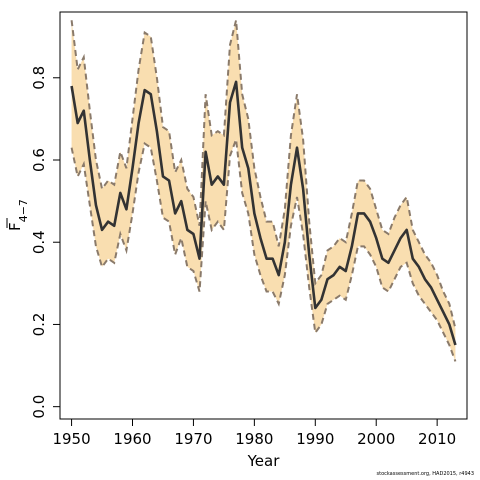 This screenshot has height=480, width=480. I want to click on y-tick-label-0.6: 0.6, so click(39, 160).